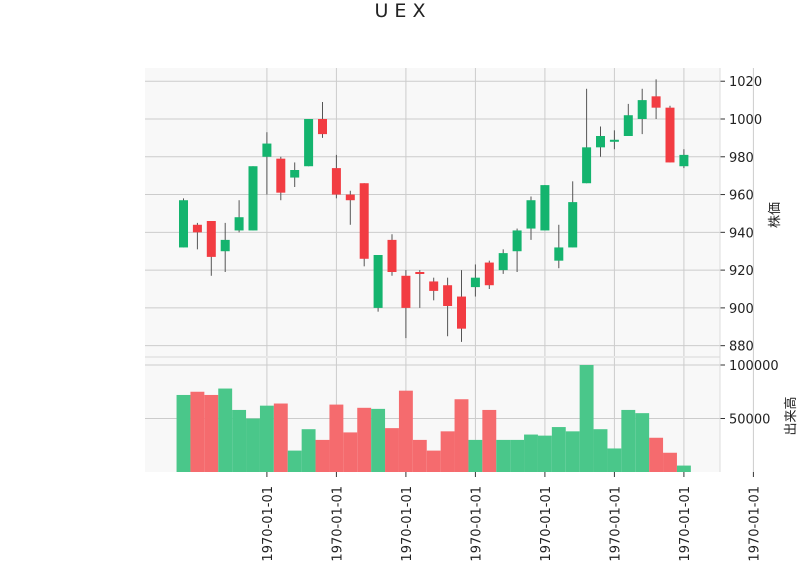 Image resolution: width=800 pixels, height=579 pixels. Describe the element at coordinates (741, 271) in the screenshot. I see `price-tick-label: 920` at that location.